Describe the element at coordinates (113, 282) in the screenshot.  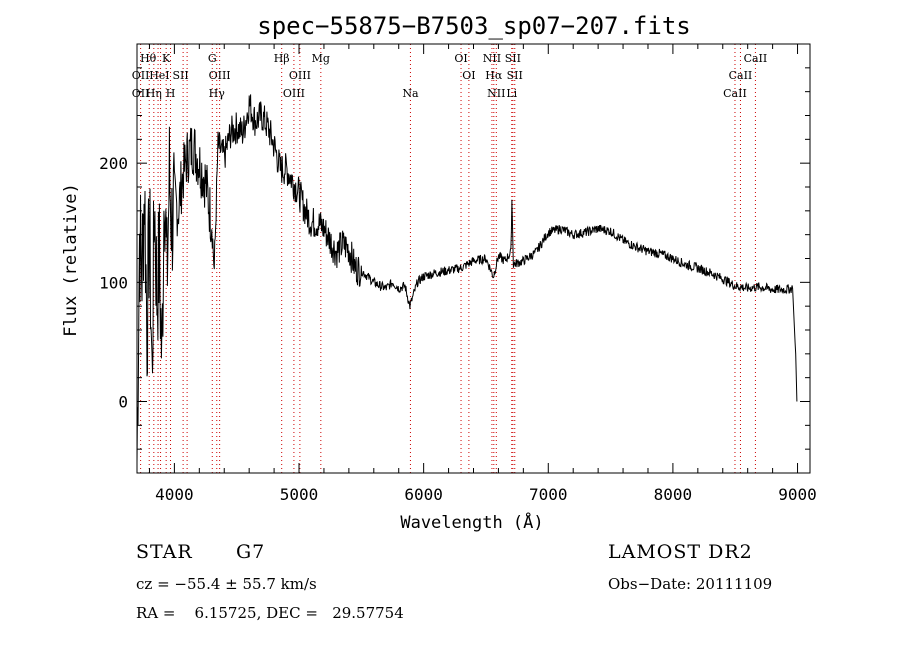
I see `y-tick-label: 100` at that location.